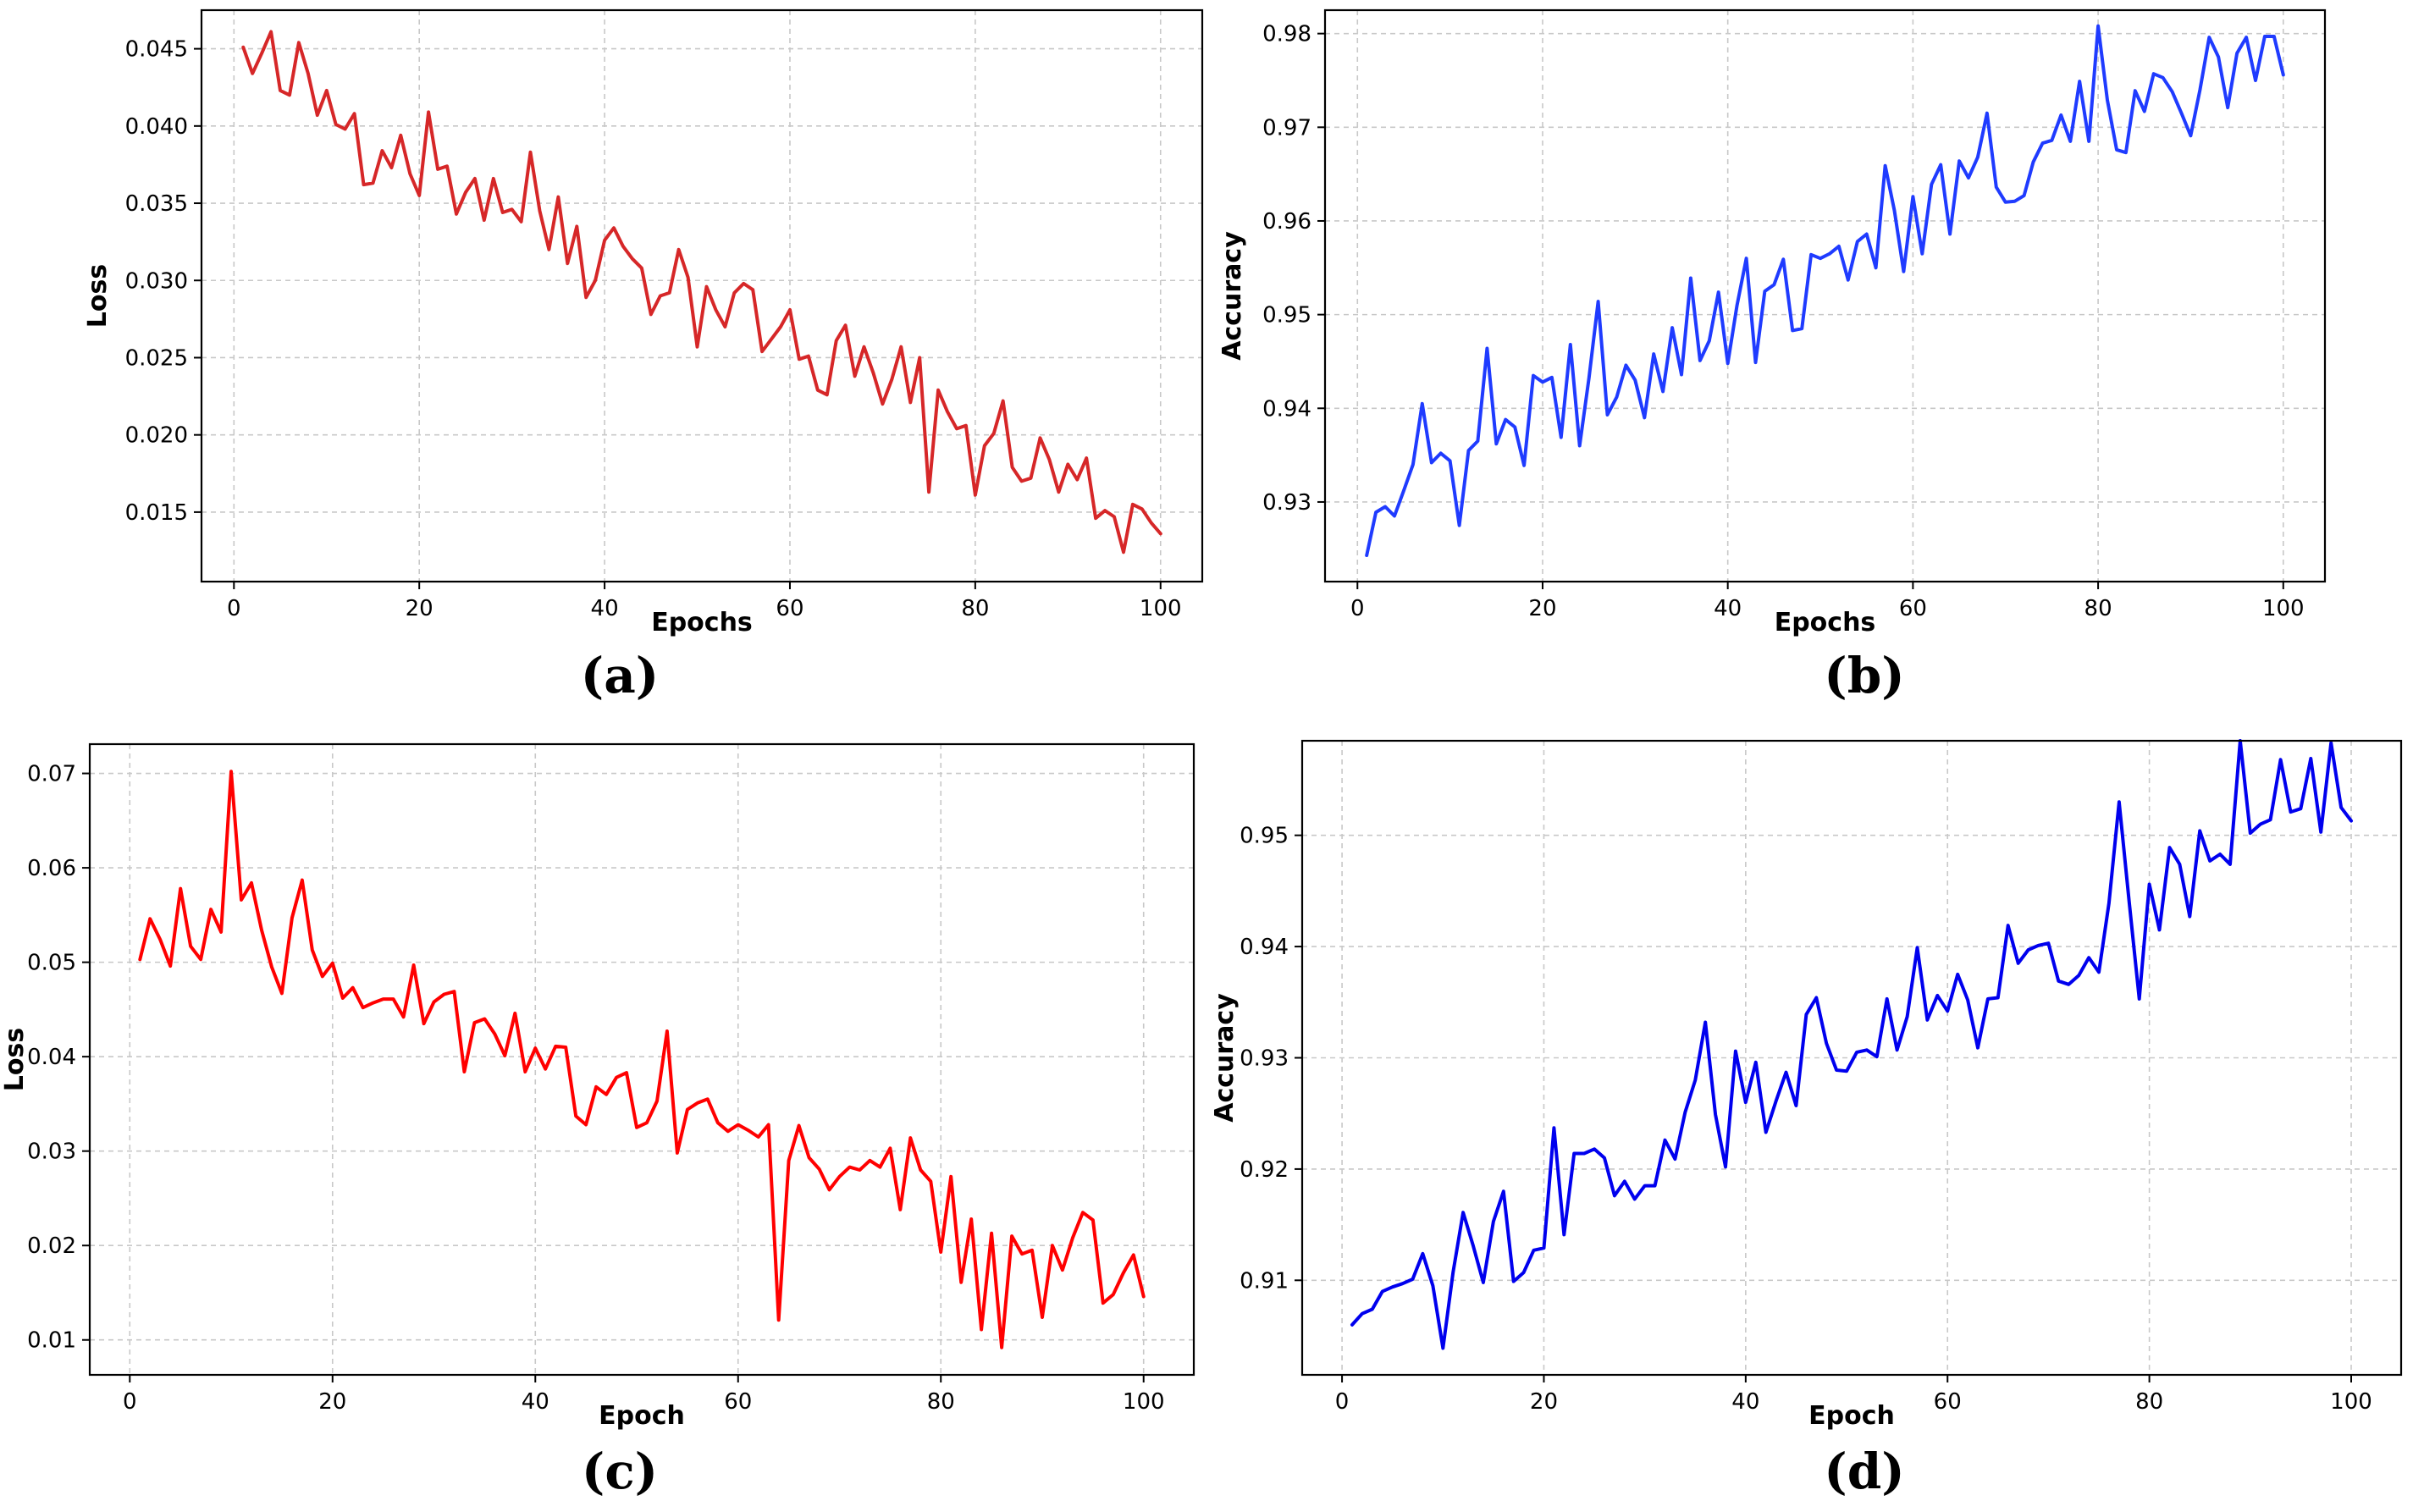 This screenshot has height=1512, width=2413. I want to click on y-tick-label: 0.03, so click(51, 1152).